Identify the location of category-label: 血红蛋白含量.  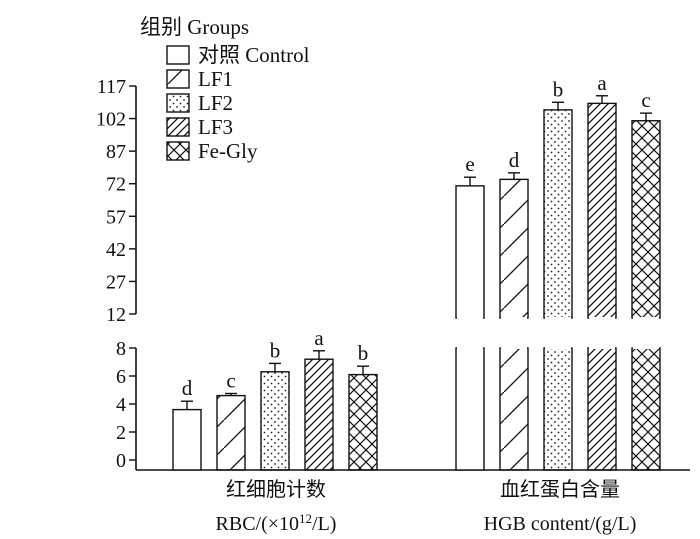
(560, 489).